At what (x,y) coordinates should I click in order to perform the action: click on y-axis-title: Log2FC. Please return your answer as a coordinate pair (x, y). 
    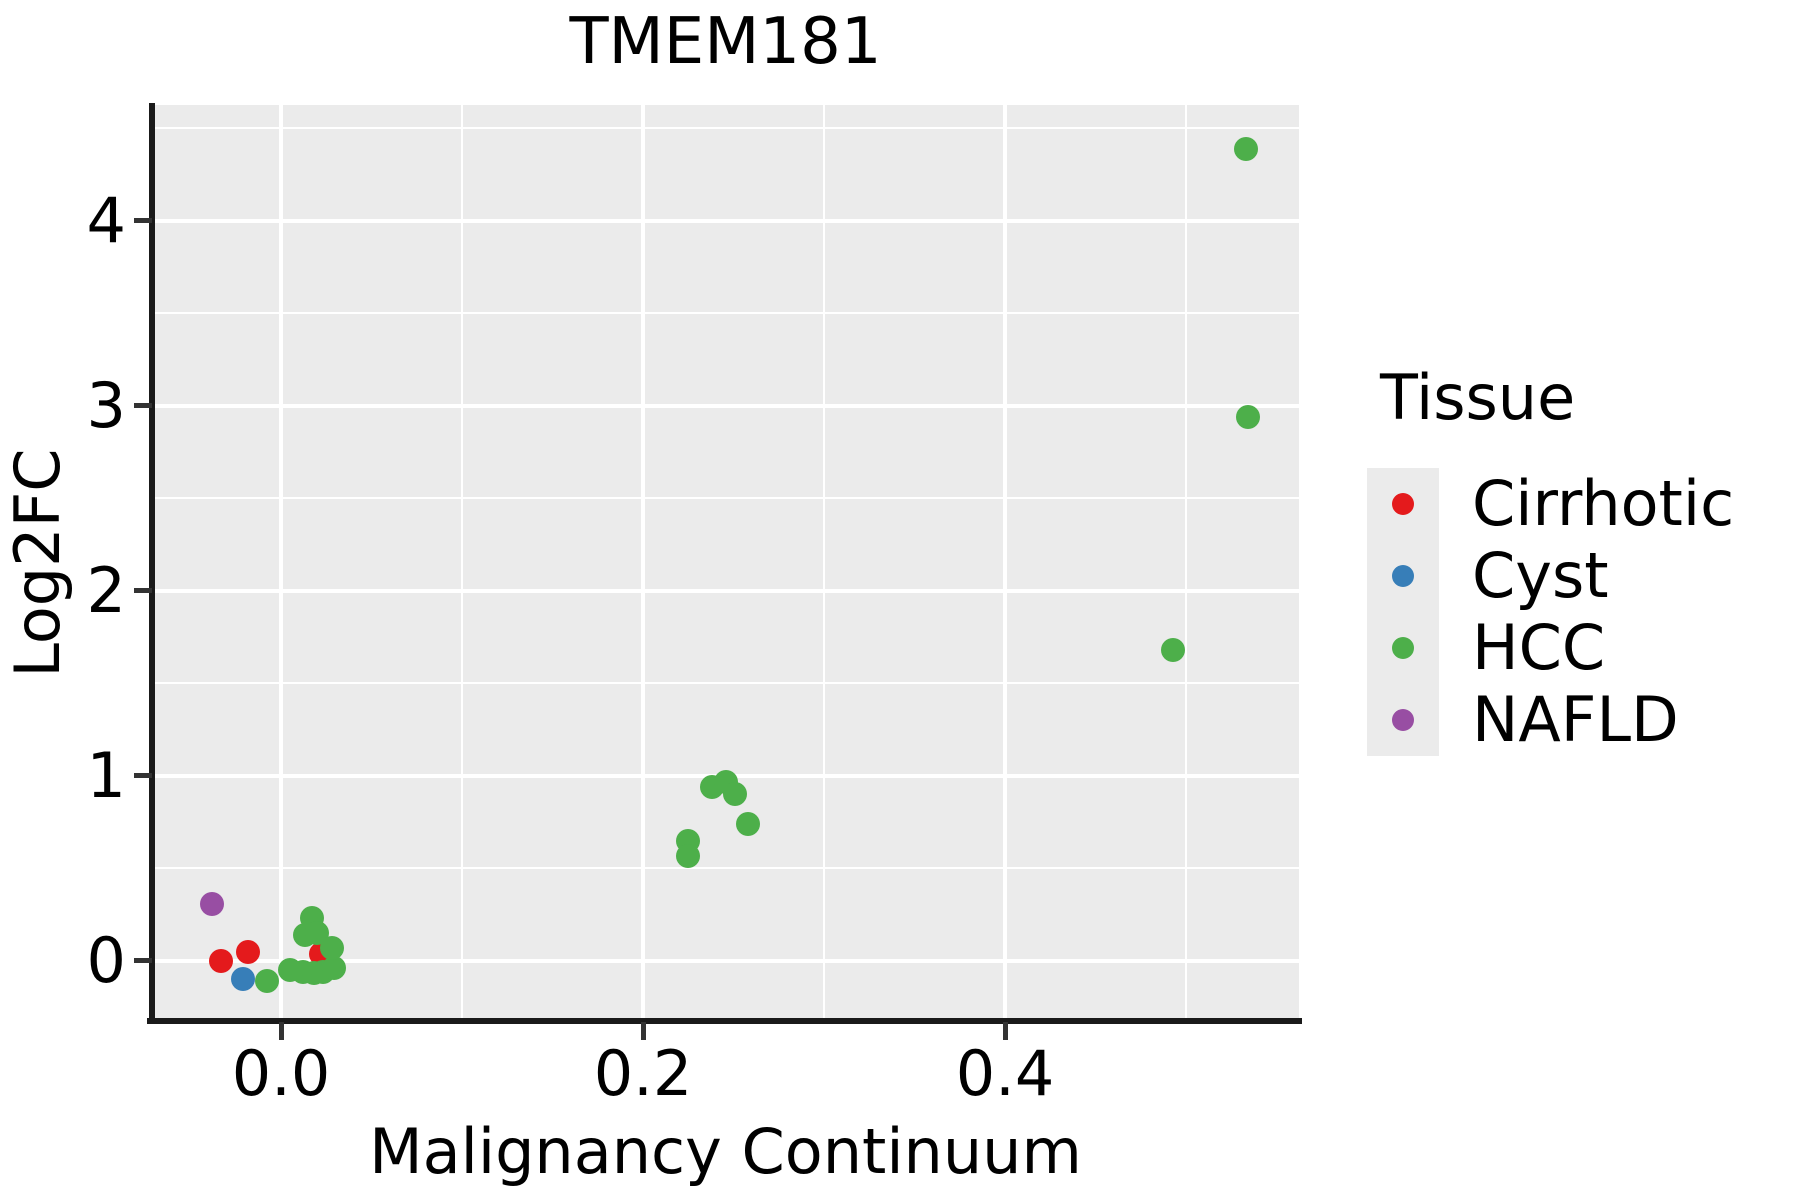
    Looking at the image, I should click on (37, 563).